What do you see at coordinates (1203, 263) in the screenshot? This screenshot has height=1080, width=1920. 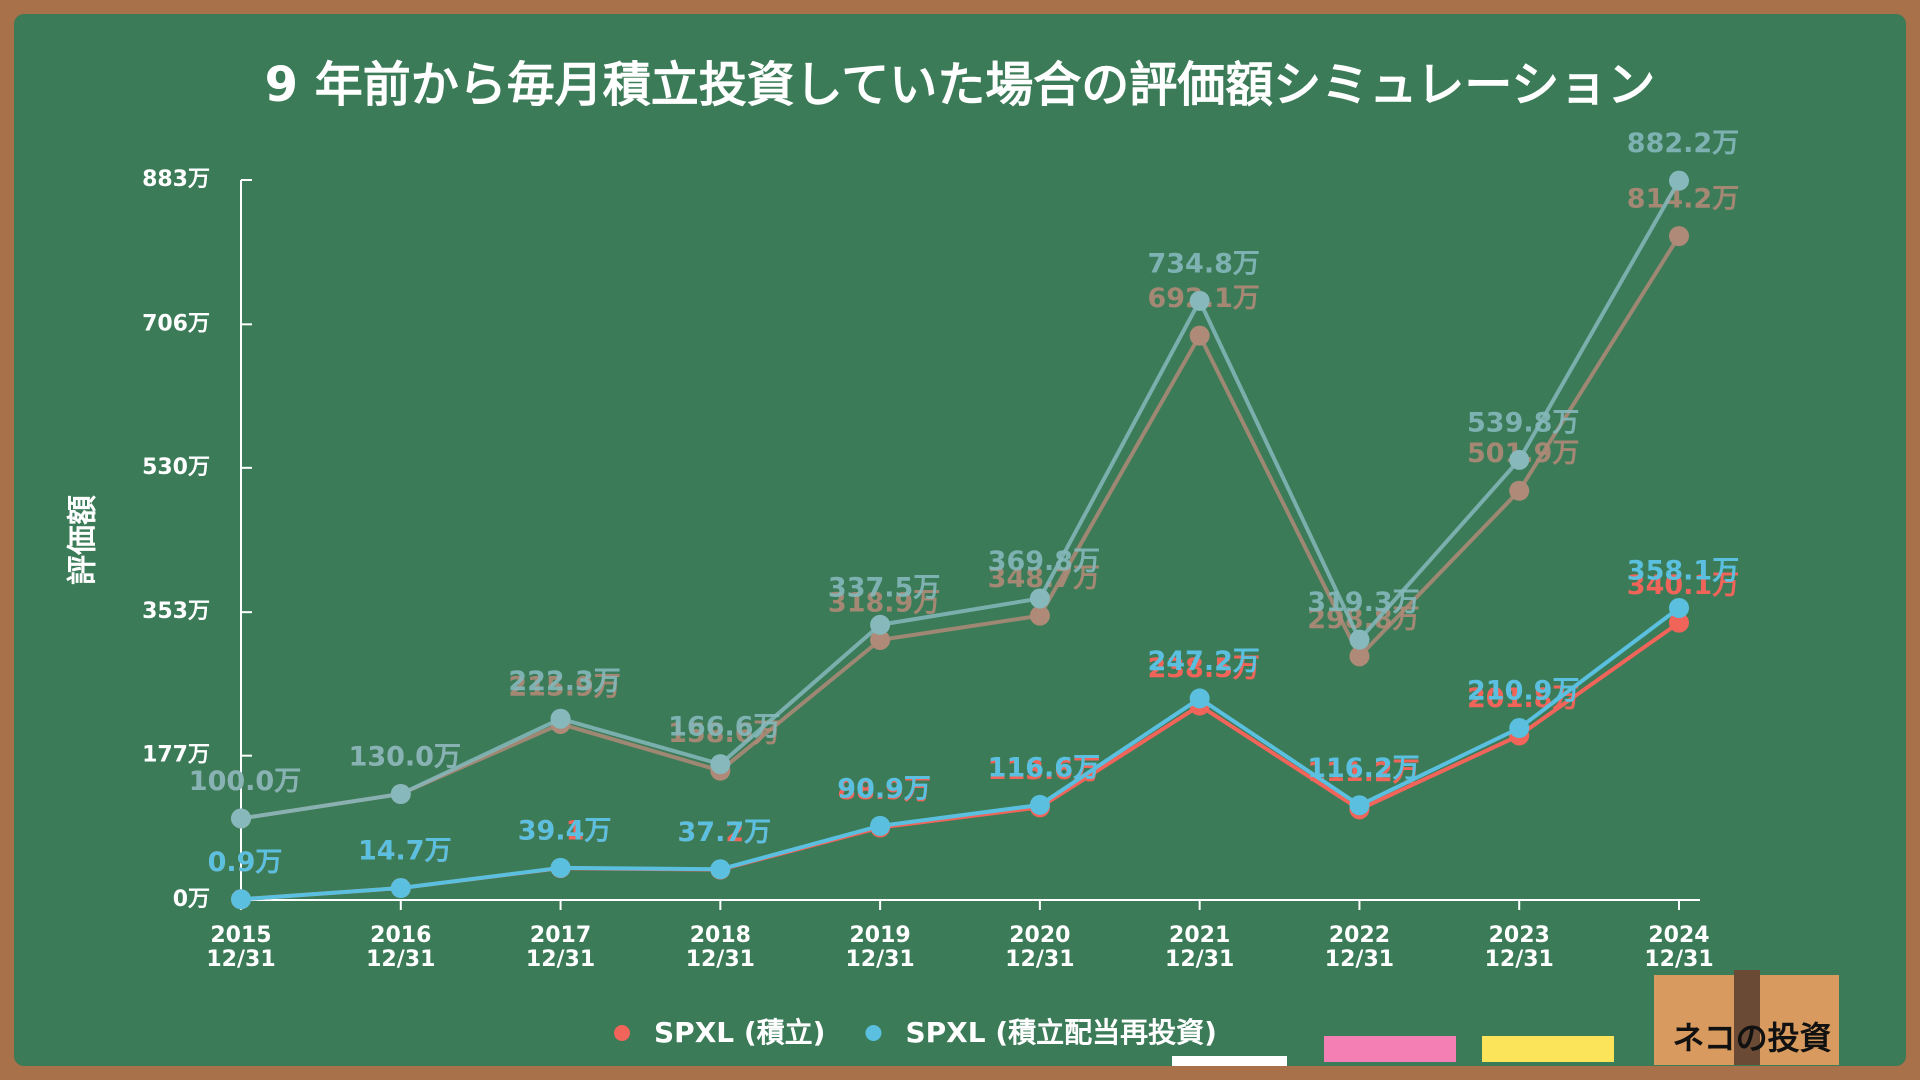 I see `data-label: 734.8万` at bounding box center [1203, 263].